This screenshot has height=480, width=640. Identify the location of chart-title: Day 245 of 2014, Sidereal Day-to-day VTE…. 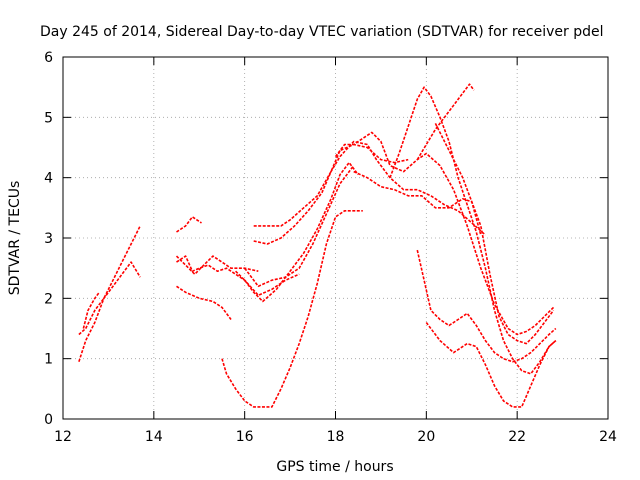
(322, 32).